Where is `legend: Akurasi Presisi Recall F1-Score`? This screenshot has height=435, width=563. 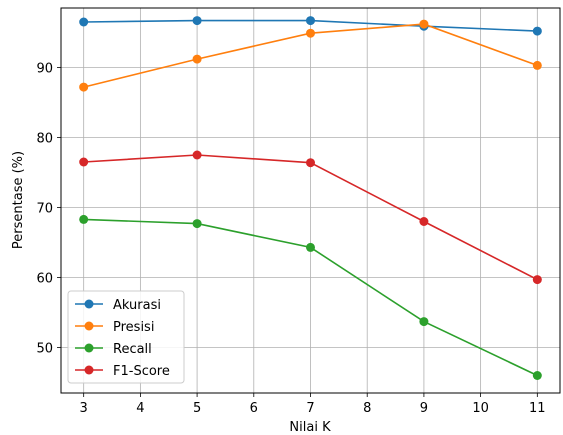 legend: Akurasi Presisi Recall F1-Score is located at coordinates (126, 337).